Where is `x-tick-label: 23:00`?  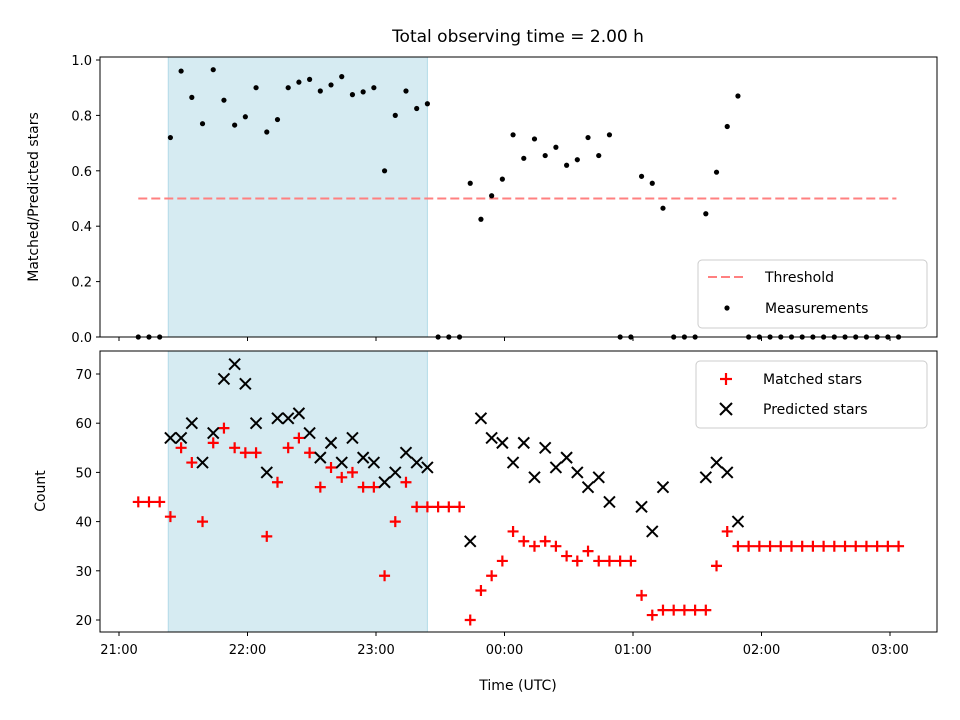
x-tick-label: 23:00 is located at coordinates (375, 650).